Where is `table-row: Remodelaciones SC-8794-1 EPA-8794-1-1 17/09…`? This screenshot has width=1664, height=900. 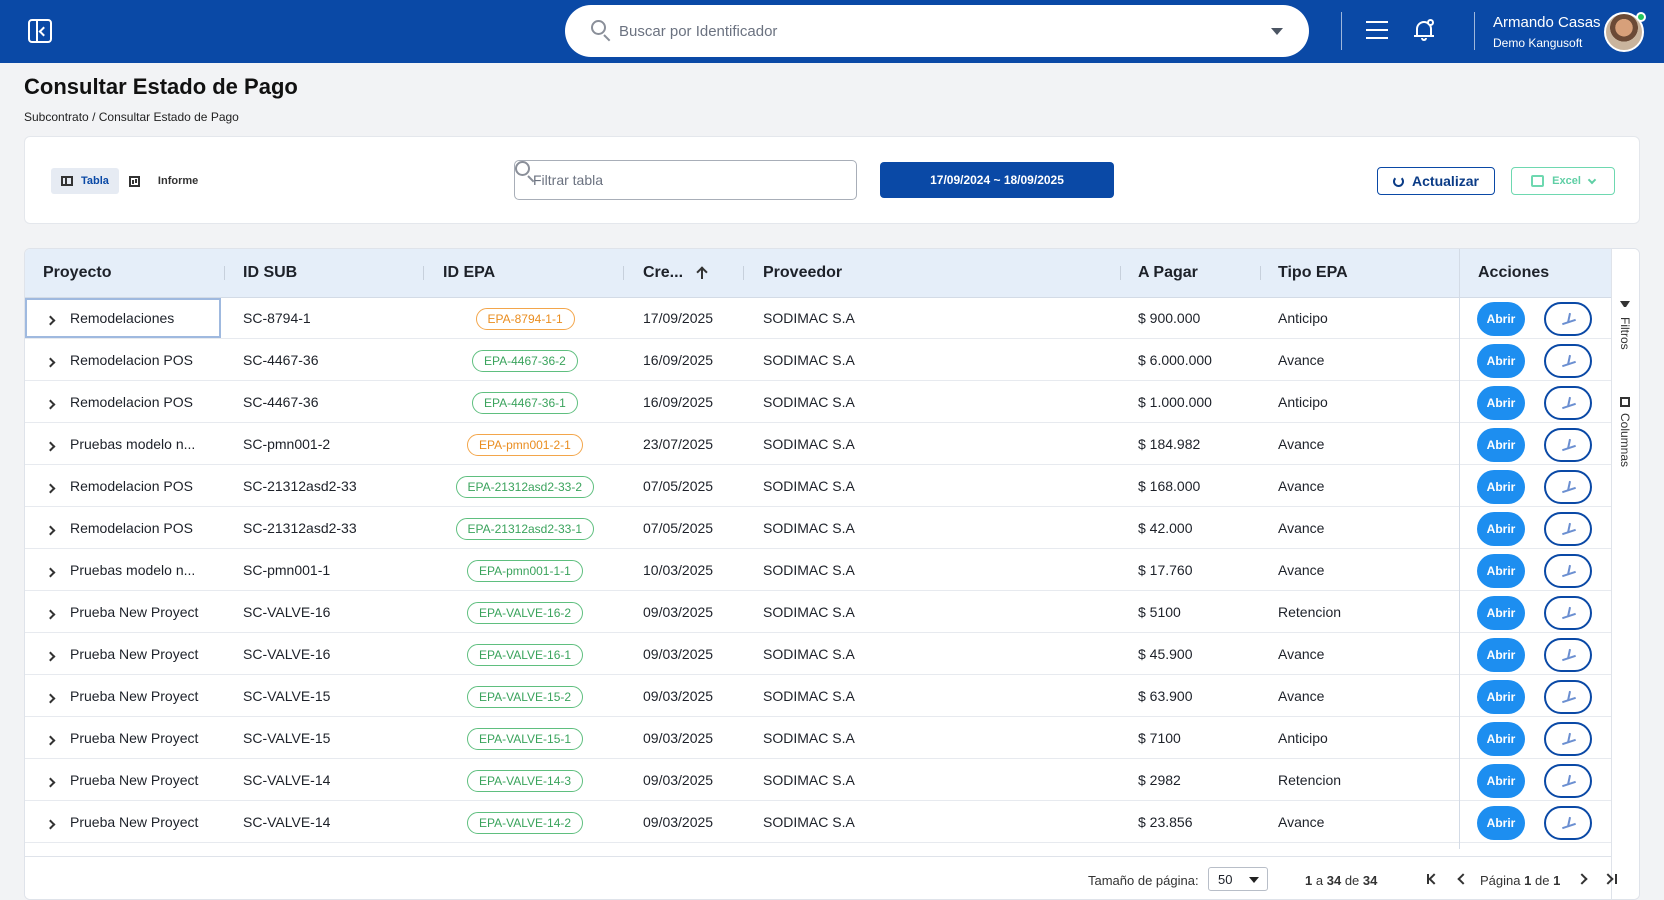 table-row: Remodelaciones SC-8794-1 EPA-8794-1-1 17/09… is located at coordinates (818, 318).